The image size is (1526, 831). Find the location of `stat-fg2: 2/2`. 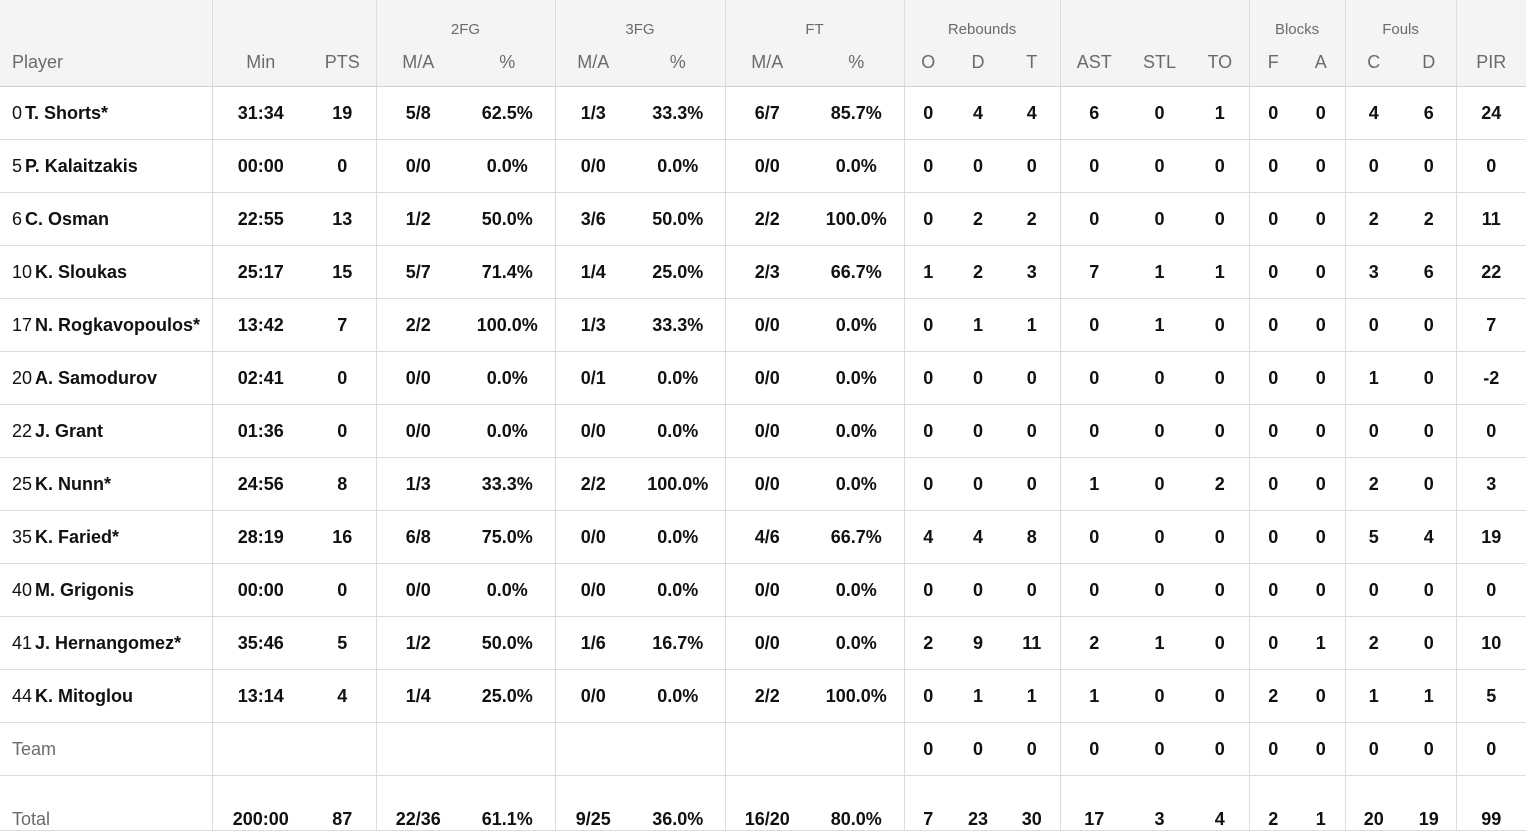

stat-fg2: 2/2 is located at coordinates (417, 325).